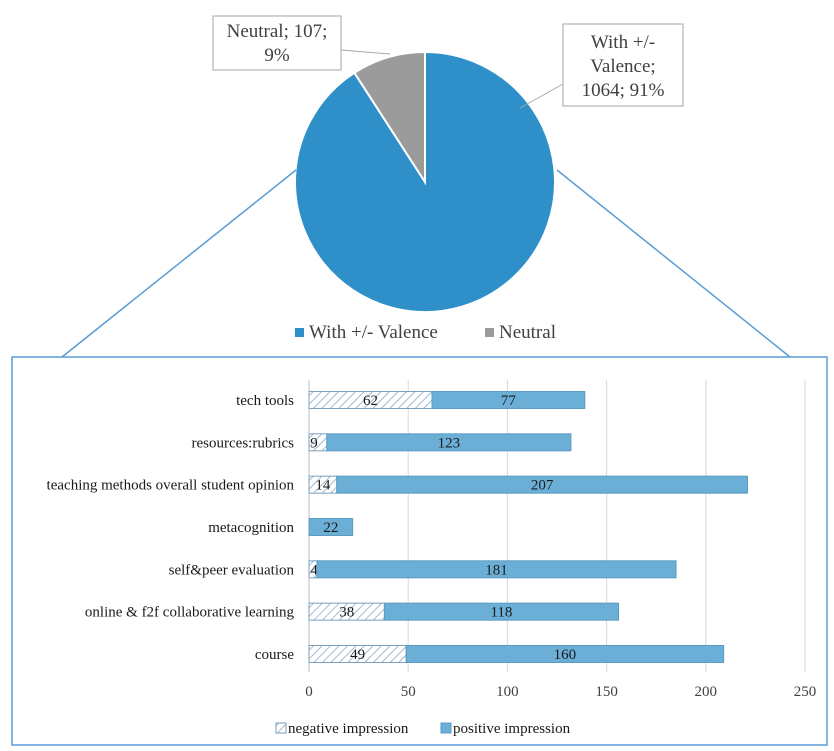  I want to click on pie-data-label: Valence;, so click(622, 66).